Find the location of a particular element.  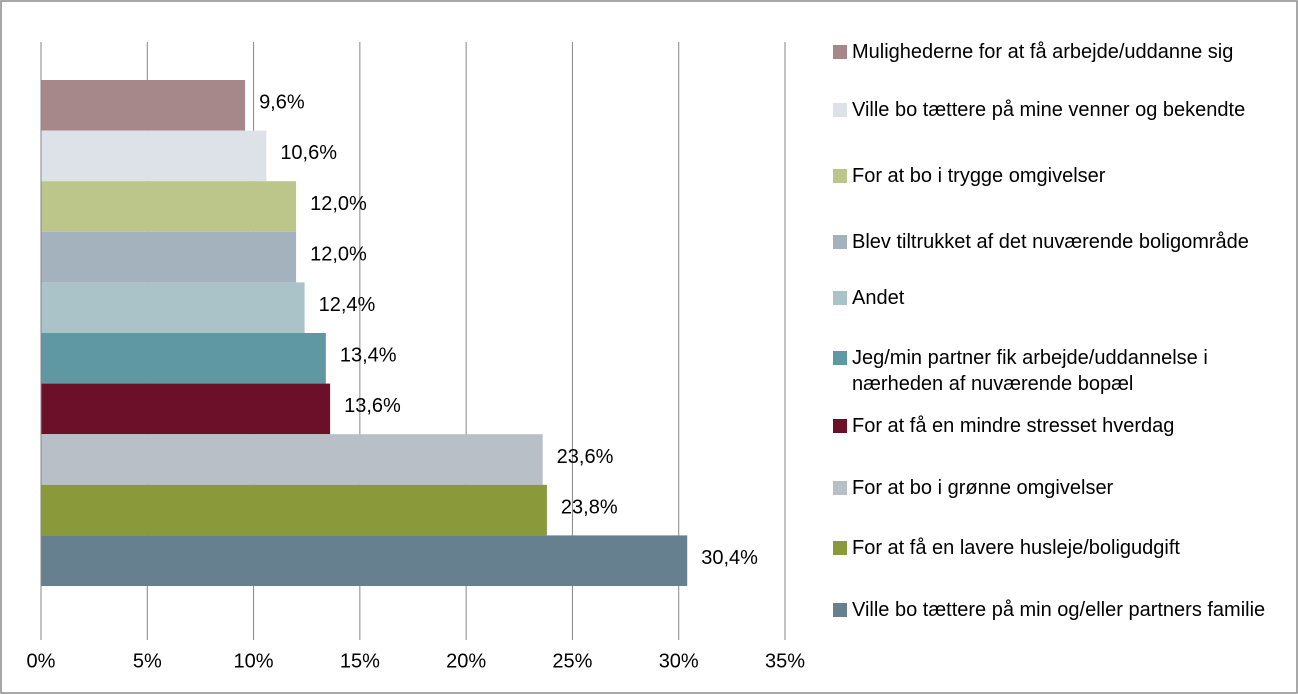

legend-label: Andet is located at coordinates (878, 298).